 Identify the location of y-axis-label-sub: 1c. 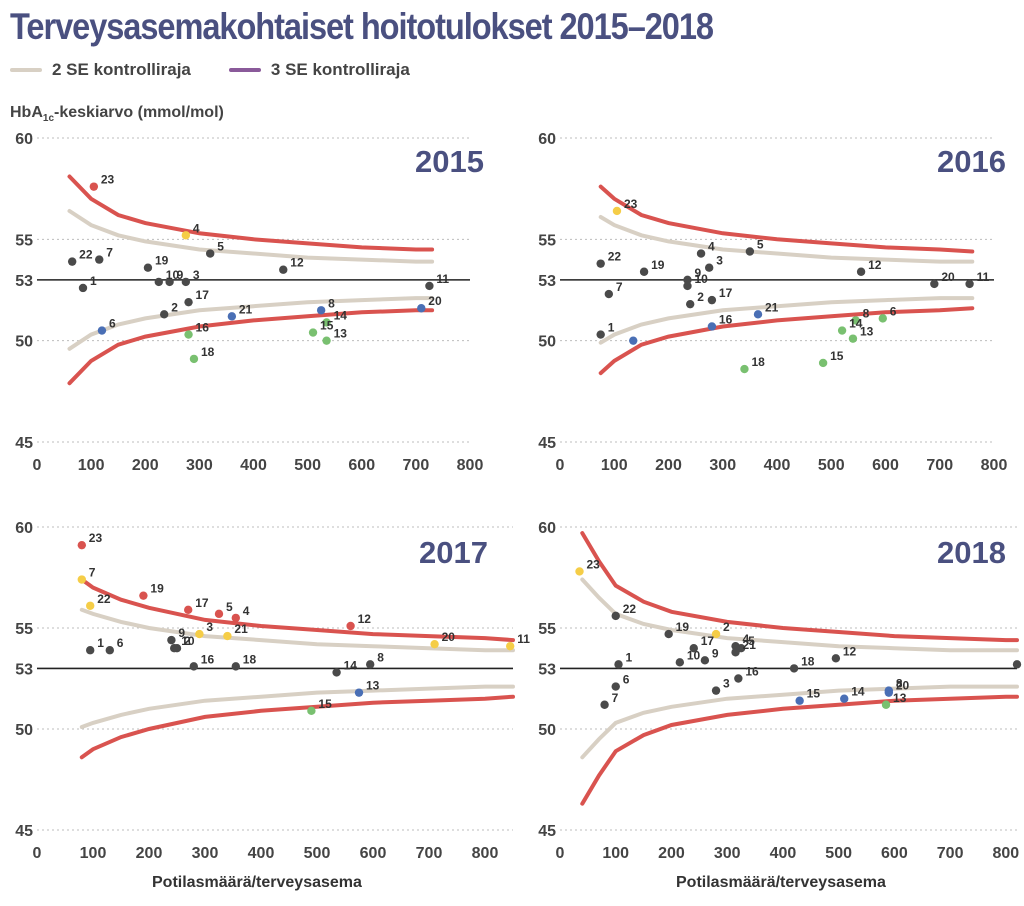
(48, 119).